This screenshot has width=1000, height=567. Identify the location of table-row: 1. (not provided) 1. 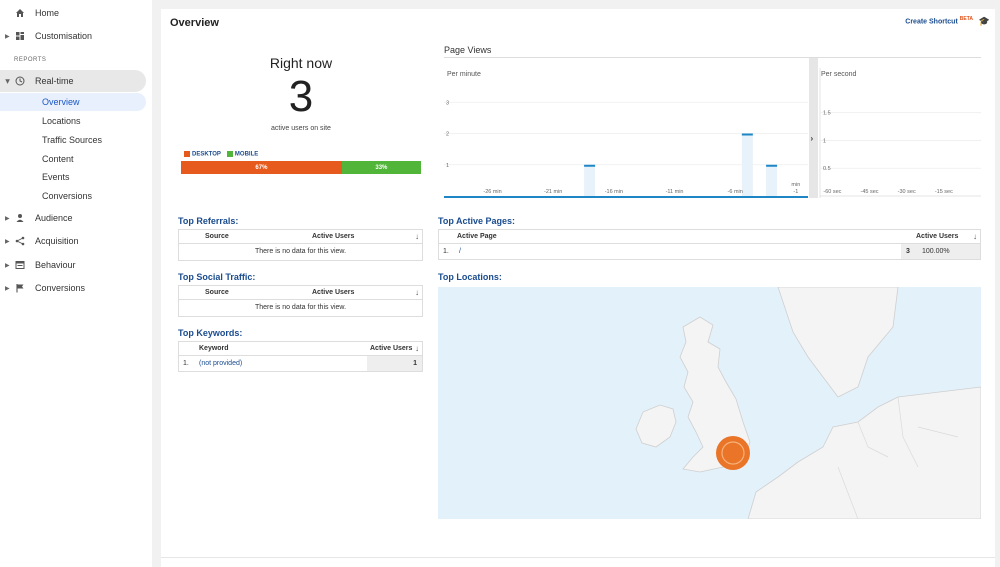
(300, 363).